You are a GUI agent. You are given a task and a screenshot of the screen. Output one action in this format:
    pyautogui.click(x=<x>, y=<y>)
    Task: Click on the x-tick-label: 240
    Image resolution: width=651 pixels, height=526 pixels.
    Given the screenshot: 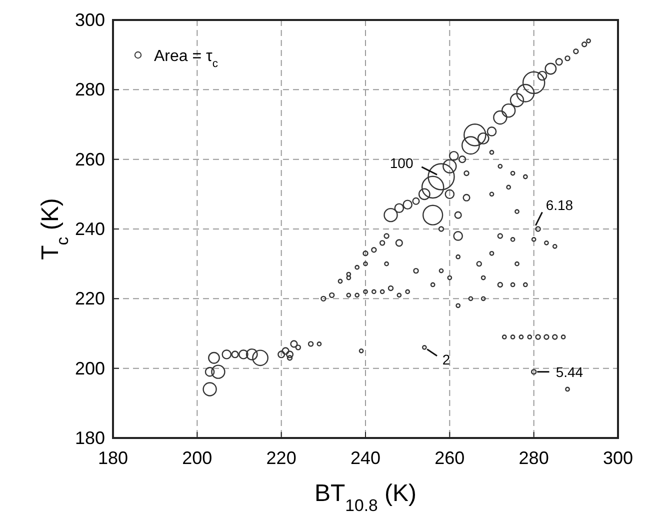 What is the action you would take?
    pyautogui.click(x=365, y=458)
    